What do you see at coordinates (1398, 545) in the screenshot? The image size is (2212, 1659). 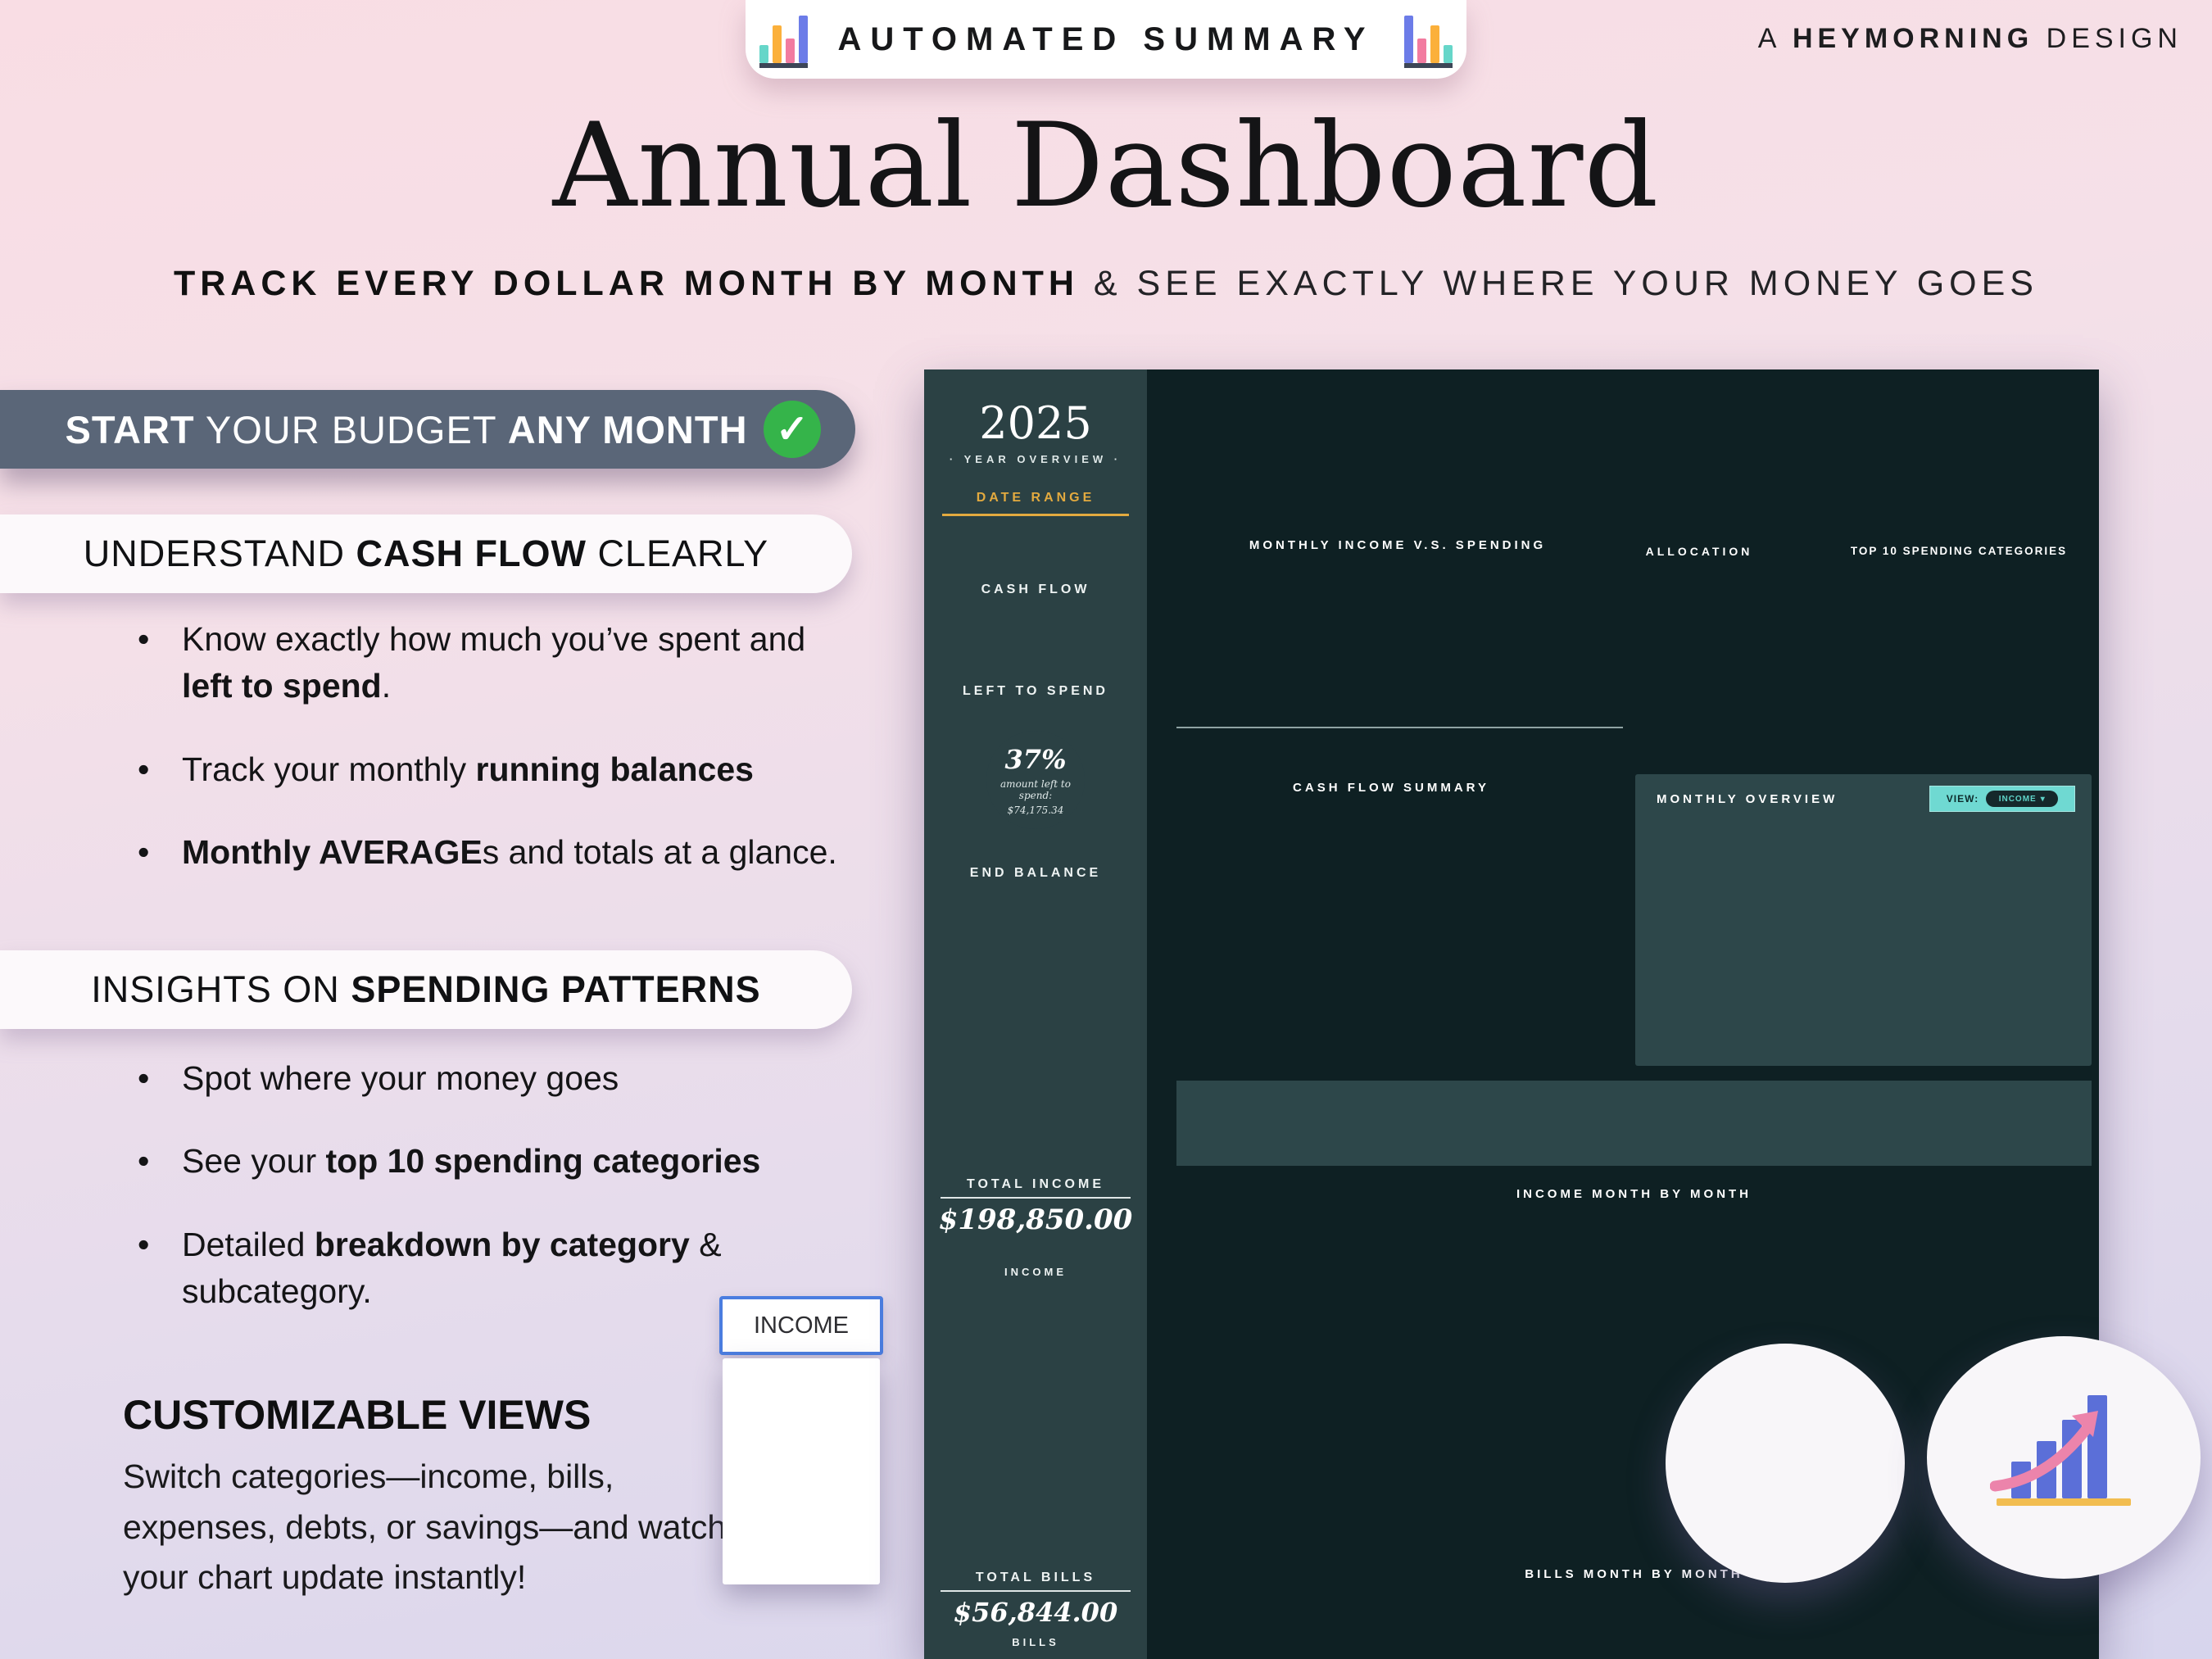 I see `income-vs-spending-title: MONTHLY INCOME V.S. SPENDING` at bounding box center [1398, 545].